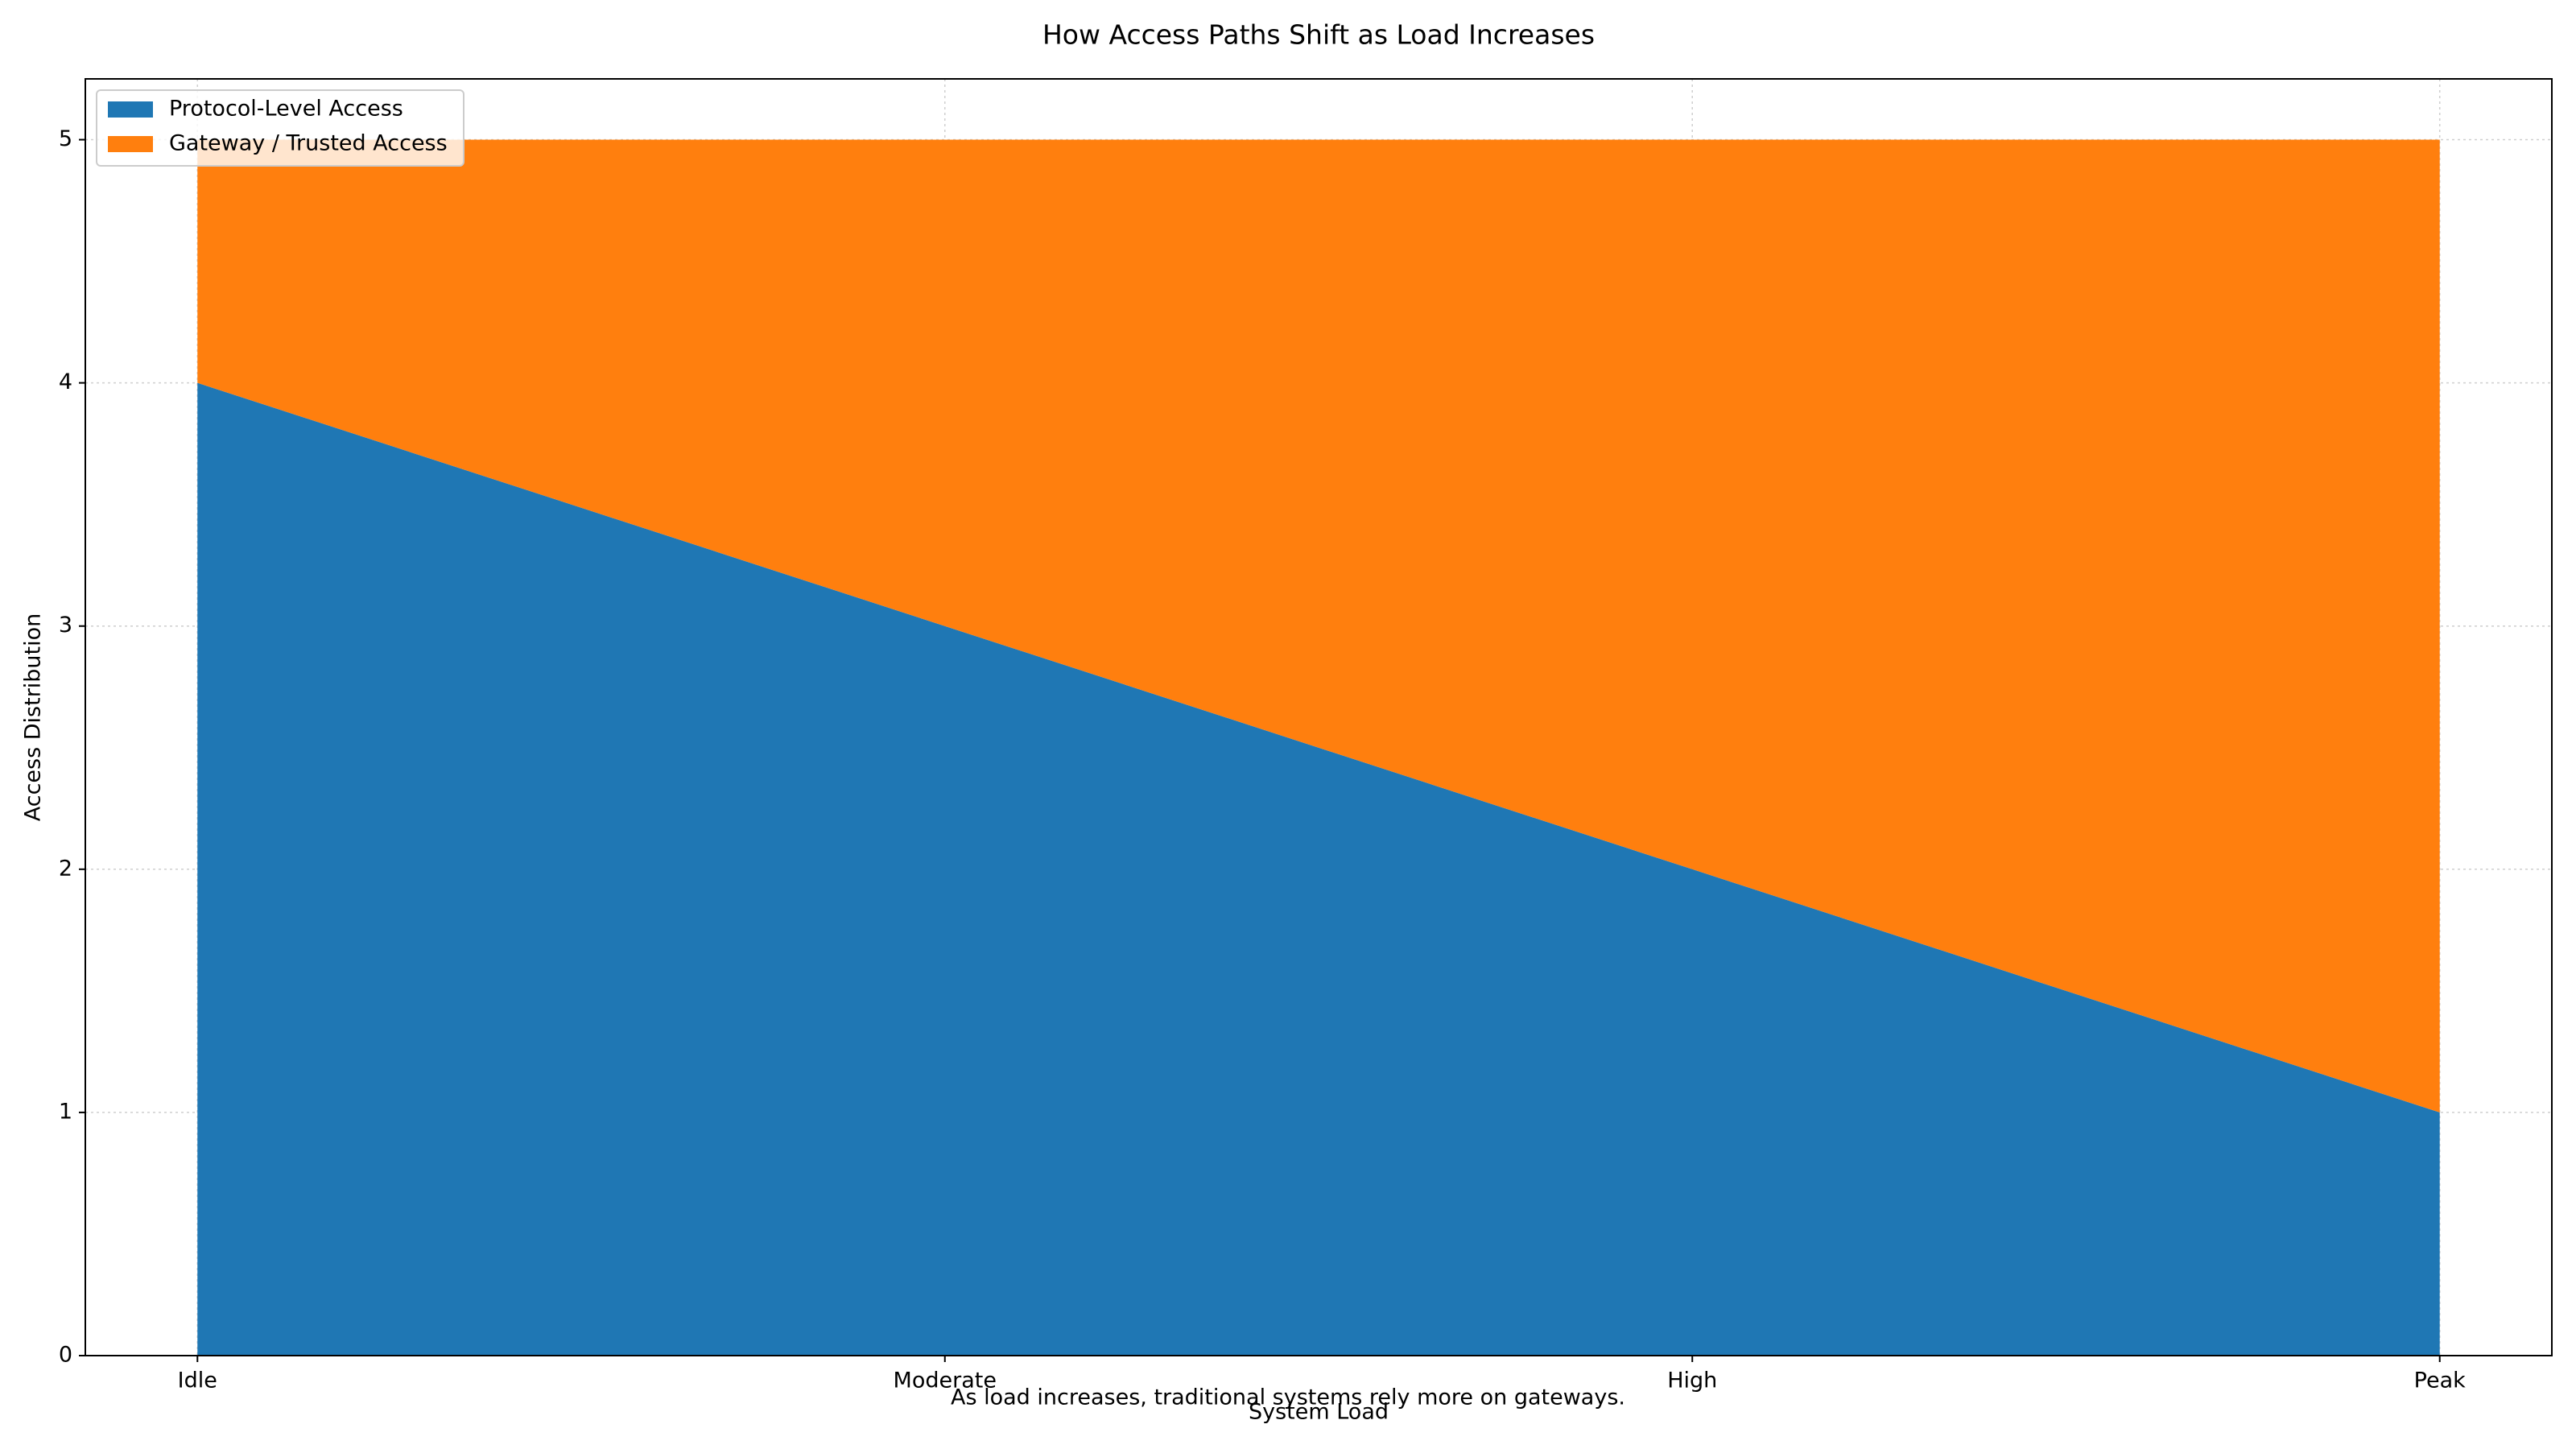 This screenshot has width=2576, height=1449. What do you see at coordinates (1319, 1412) in the screenshot?
I see `x-axis-label: System Load` at bounding box center [1319, 1412].